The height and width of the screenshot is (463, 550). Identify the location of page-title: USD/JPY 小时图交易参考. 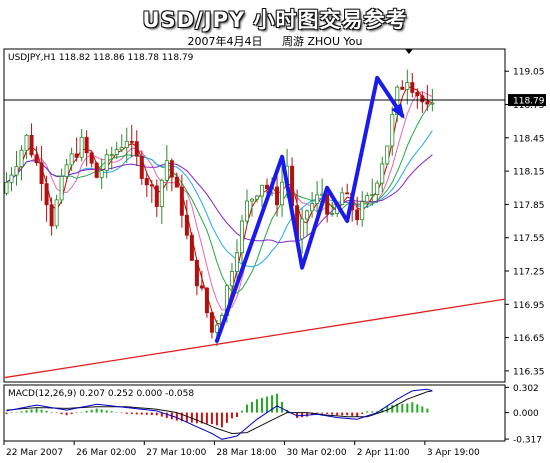
(275, 20).